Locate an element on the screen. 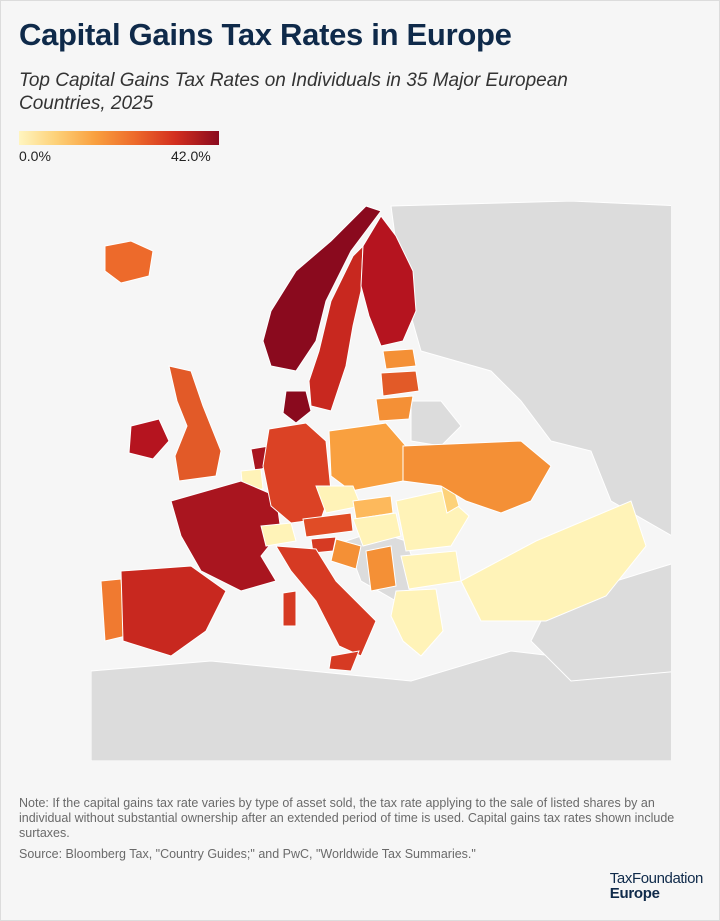 This screenshot has height=921, width=720. country-germany is located at coordinates (297, 473).